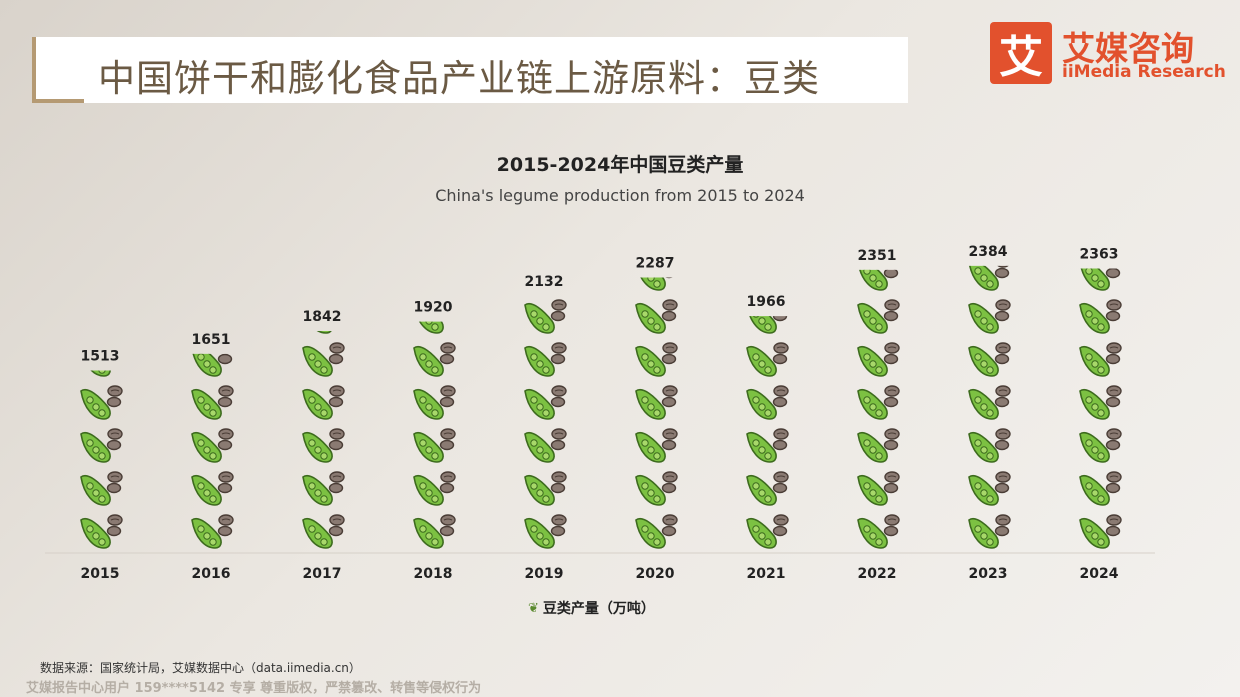 The image size is (1240, 697). What do you see at coordinates (766, 574) in the screenshot?
I see `x-tick-2021: 2021` at bounding box center [766, 574].